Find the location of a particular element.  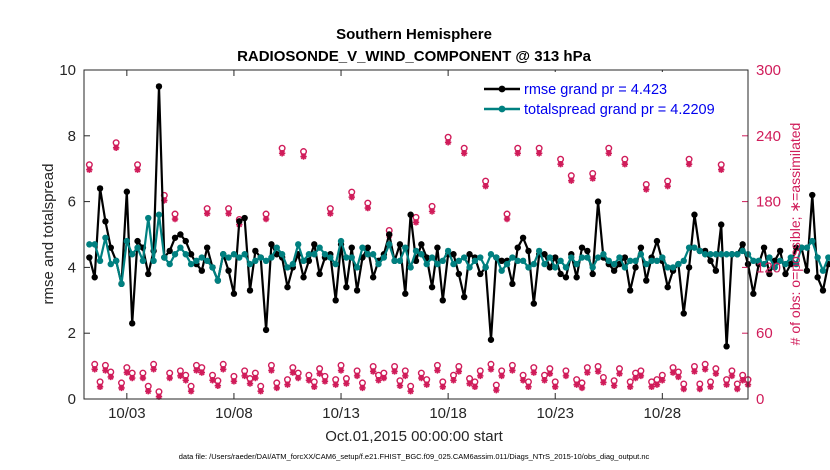

y-axis-label-left: rmse and totalspread is located at coordinates (48, 234).